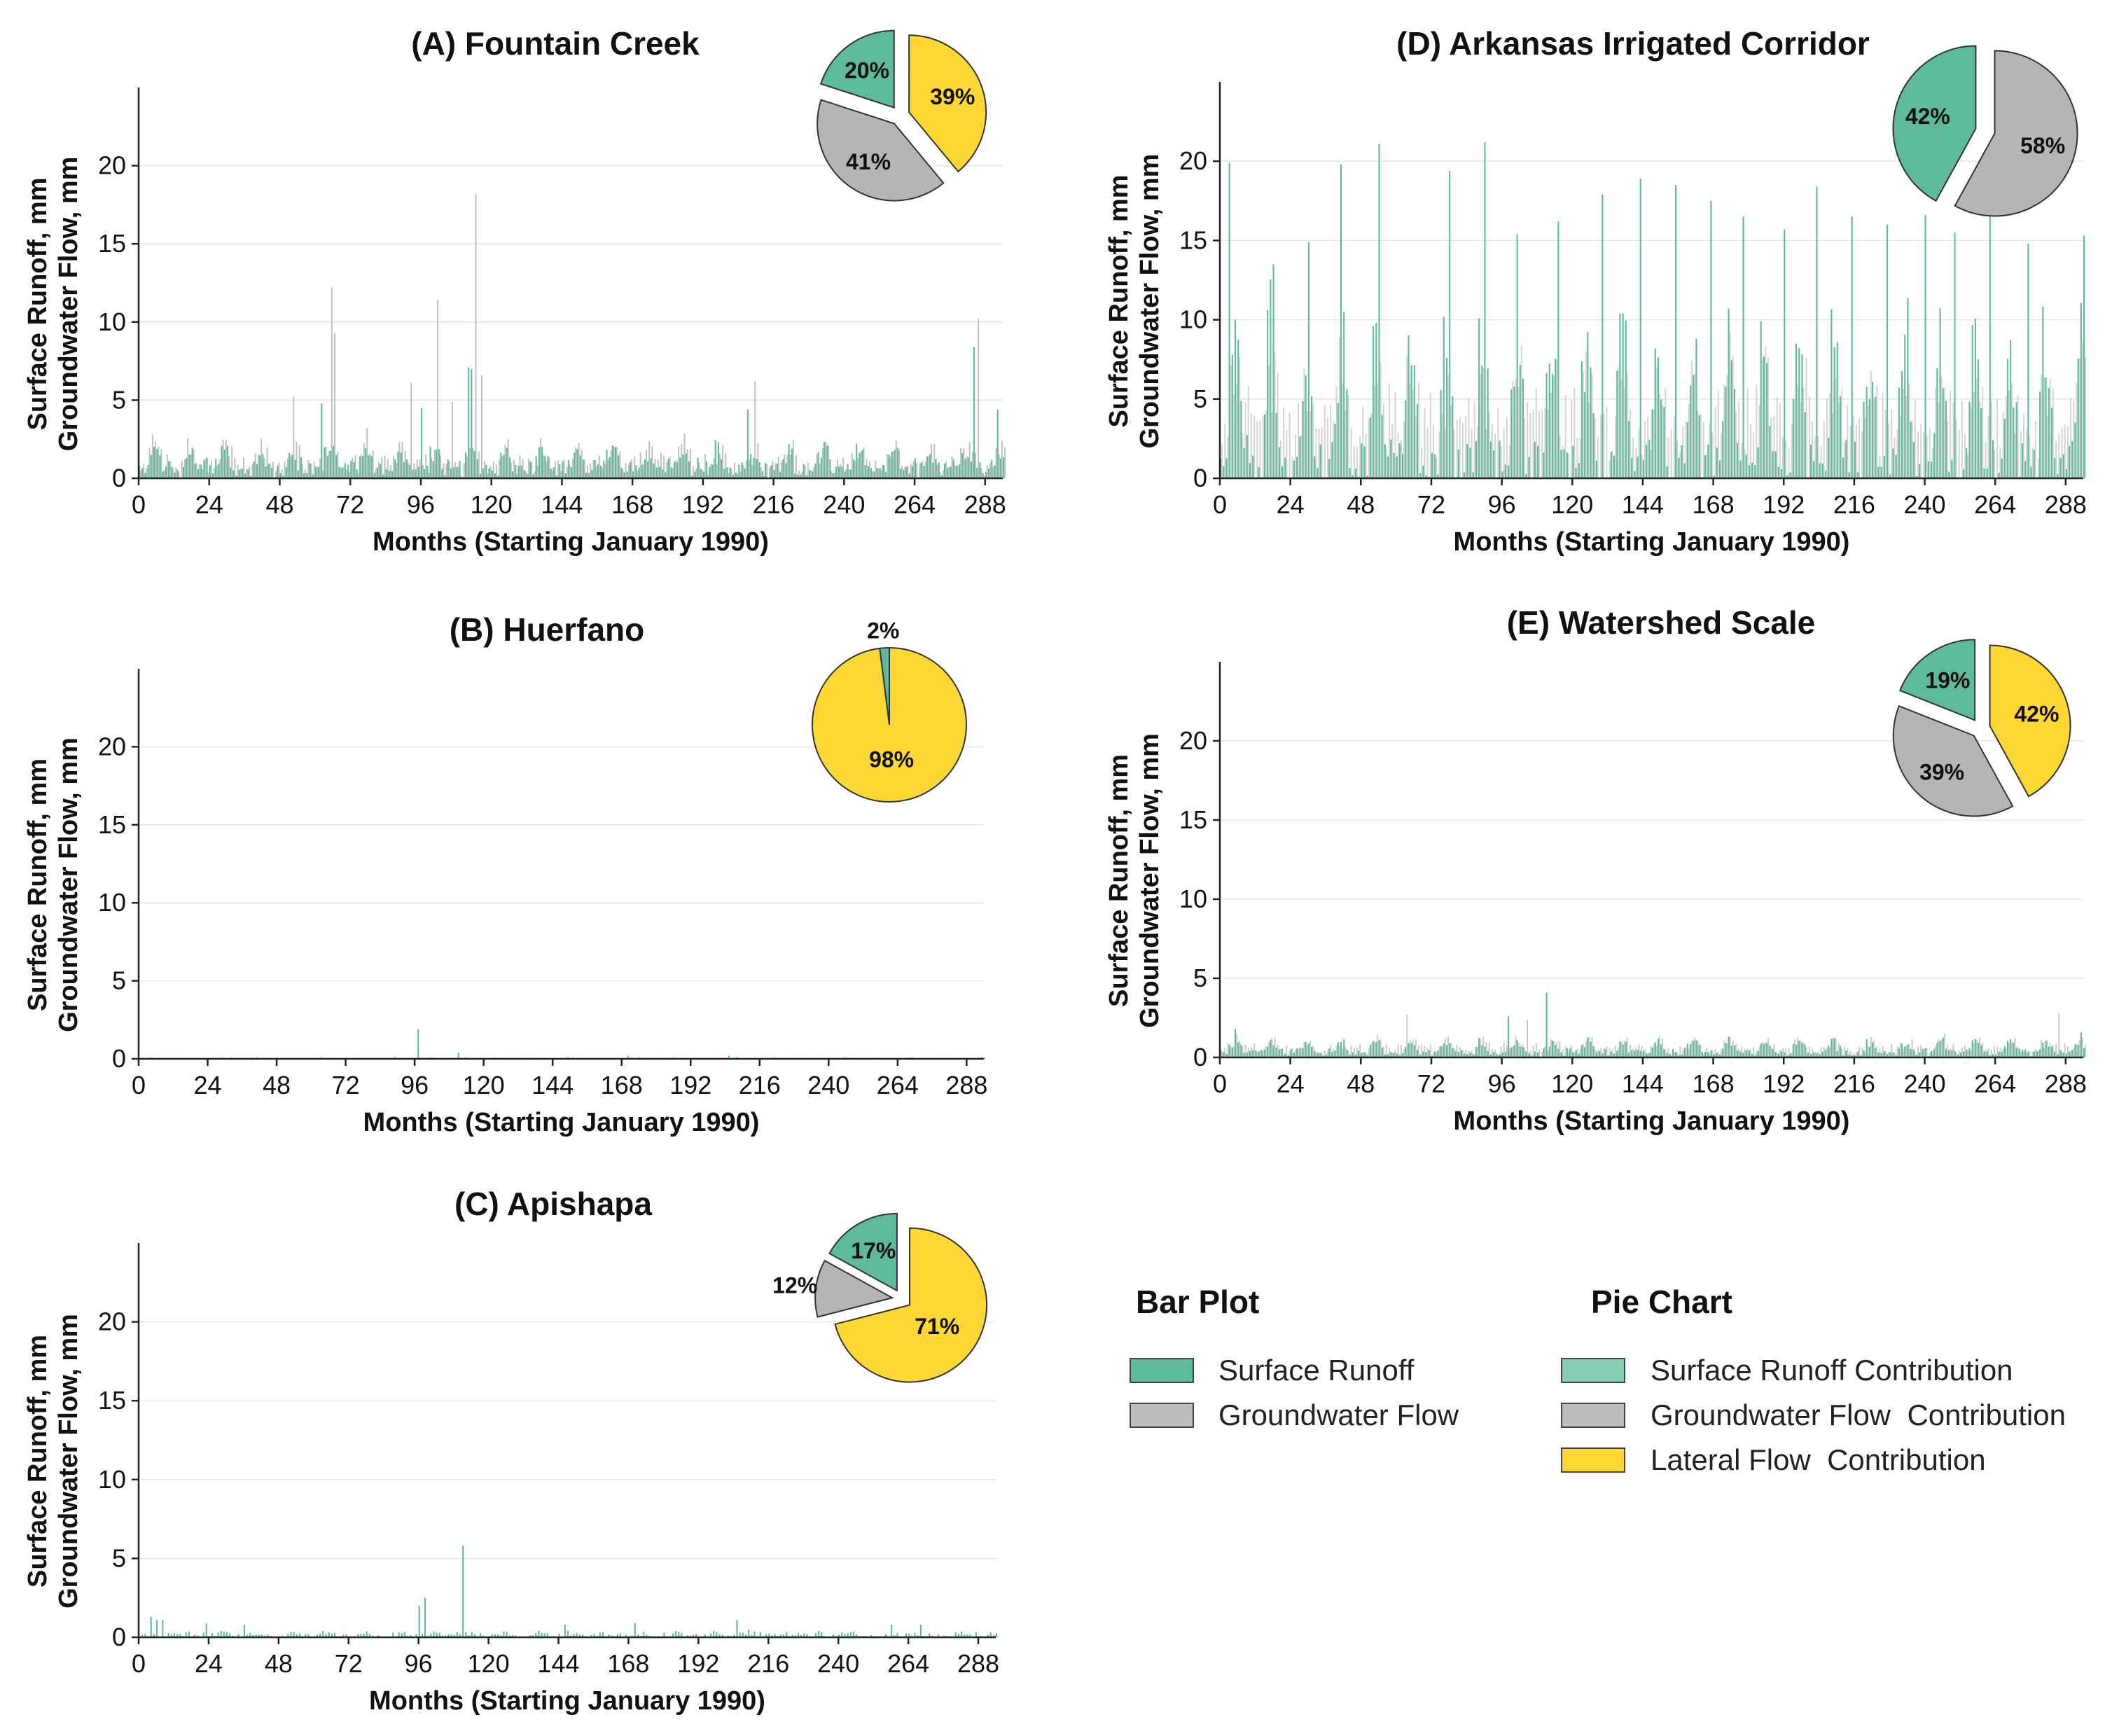  I want to click on y-tick-label: 5, so click(119, 399).